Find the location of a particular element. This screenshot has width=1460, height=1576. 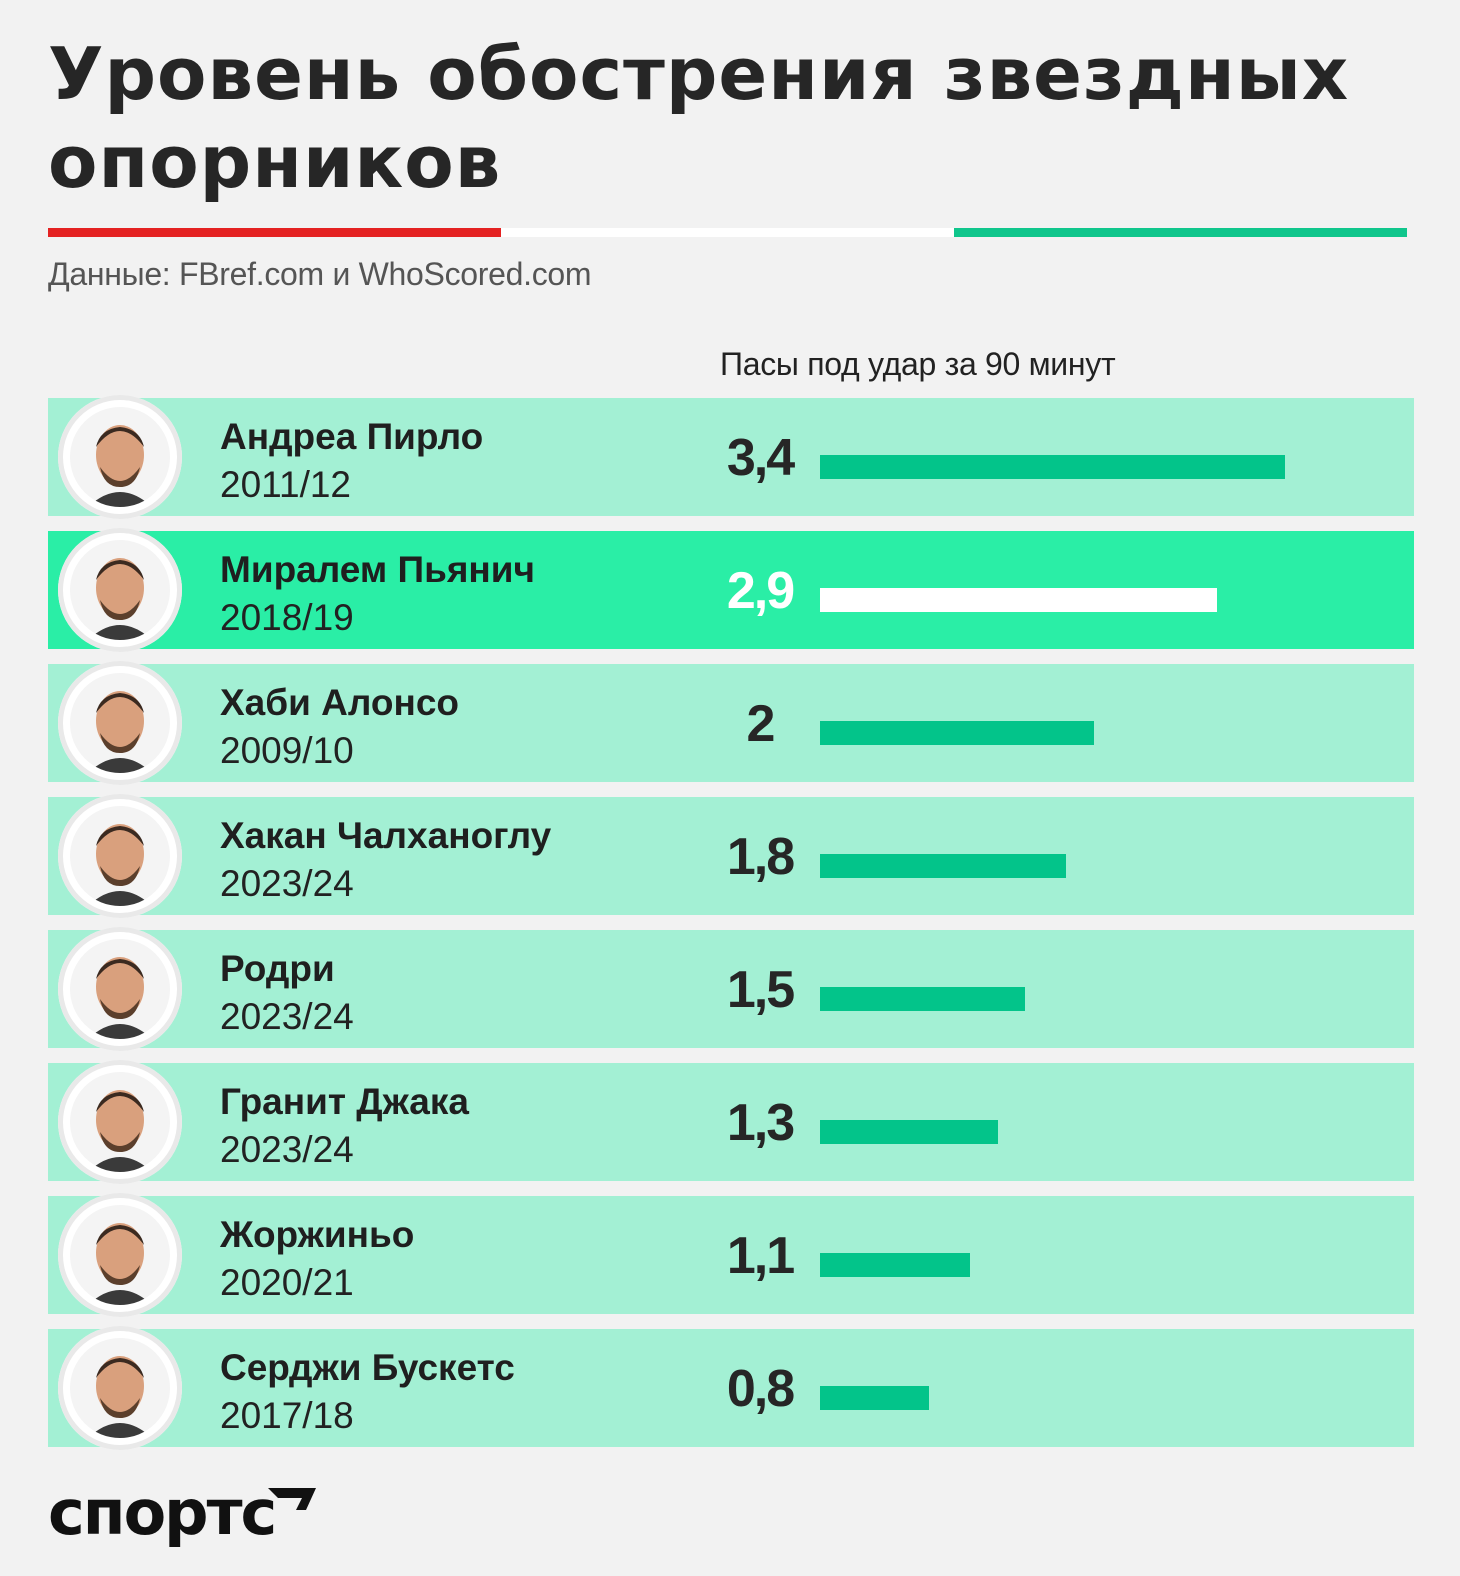

chart-row: Серджи Бускетс 2017/18 0,8 is located at coordinates (731, 1388).